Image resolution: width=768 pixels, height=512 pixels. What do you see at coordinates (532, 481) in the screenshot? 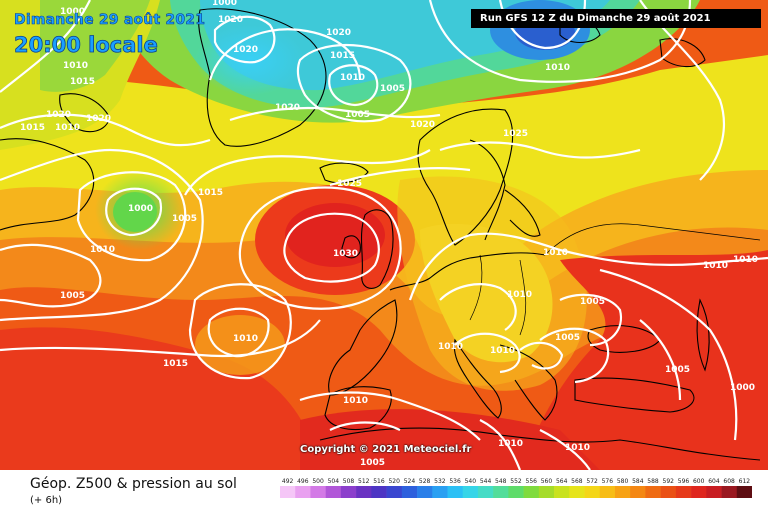
I see `legend-tick-label: 556` at bounding box center [532, 481].